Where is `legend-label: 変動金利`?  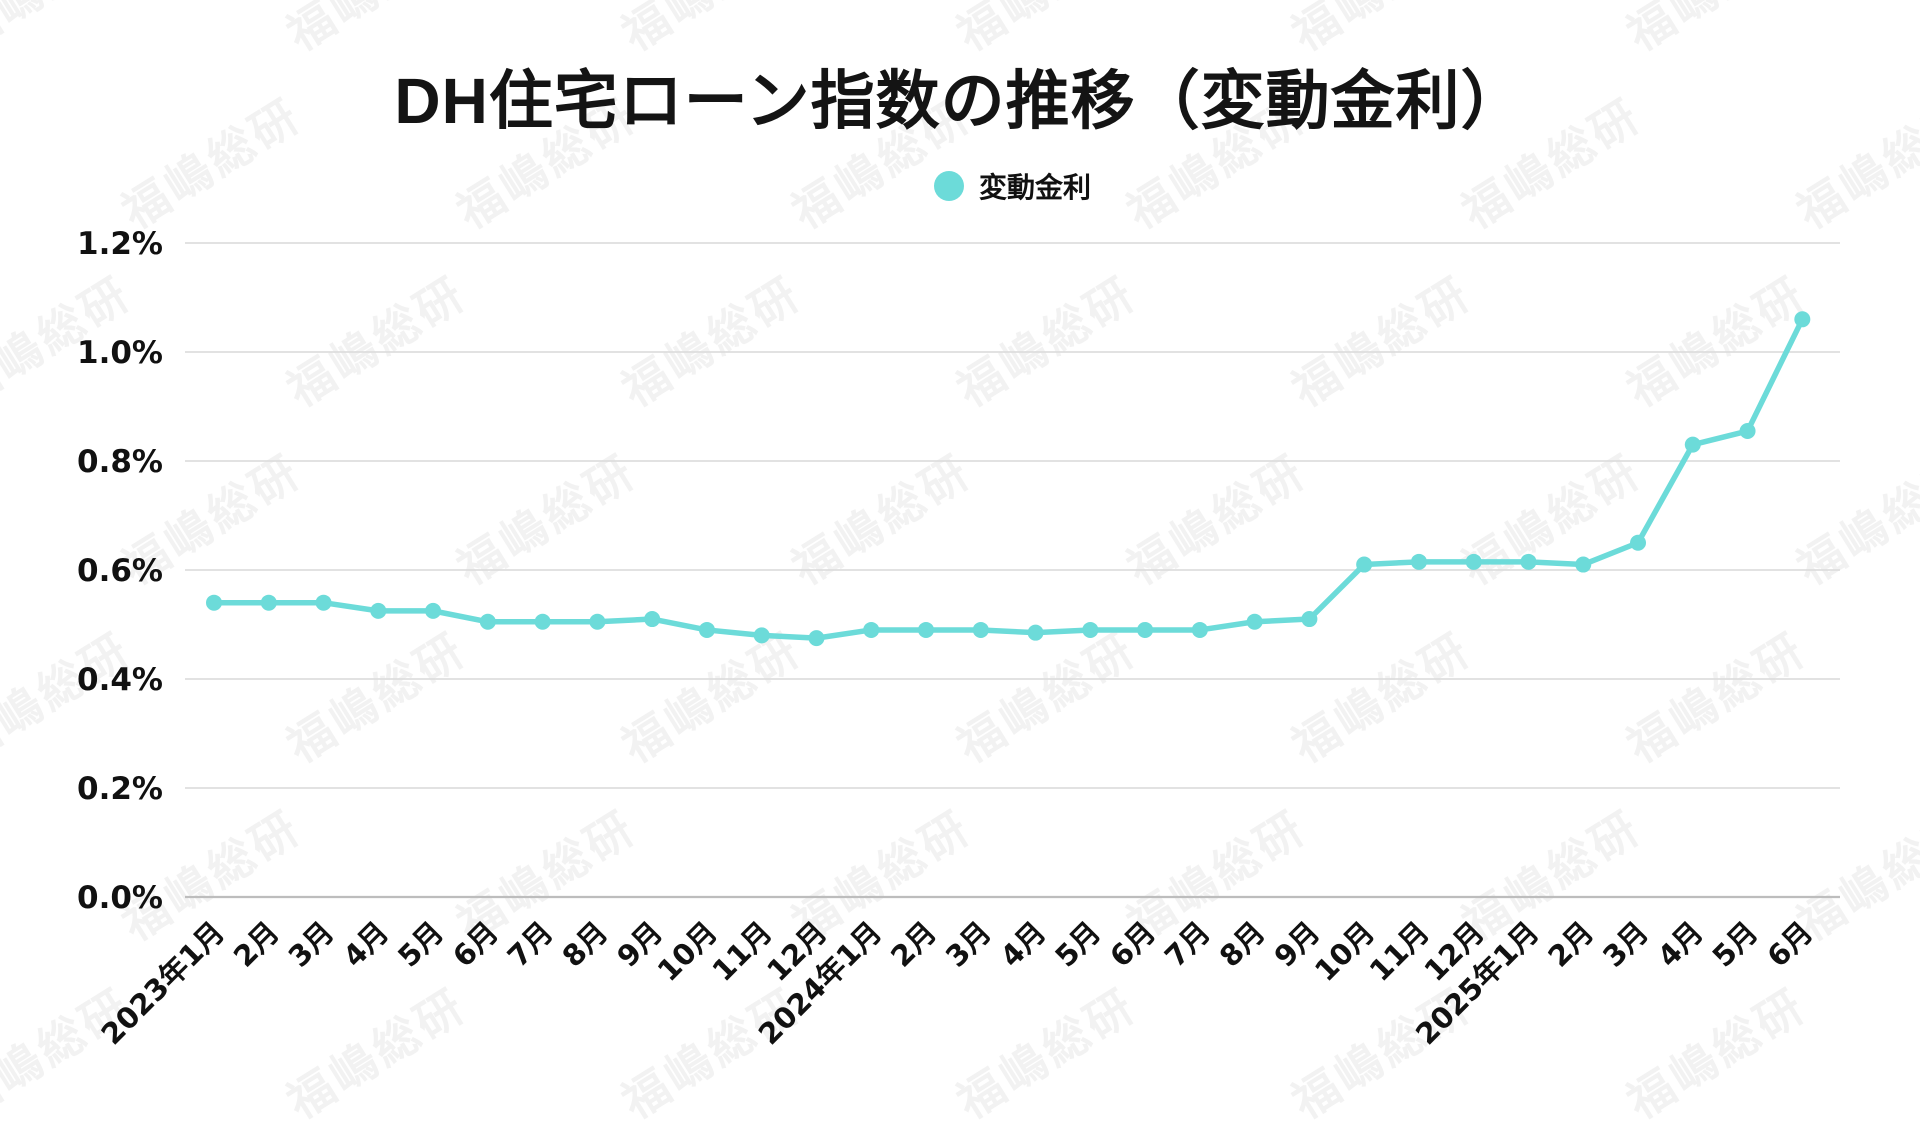 legend-label: 変動金利 is located at coordinates (1034, 187).